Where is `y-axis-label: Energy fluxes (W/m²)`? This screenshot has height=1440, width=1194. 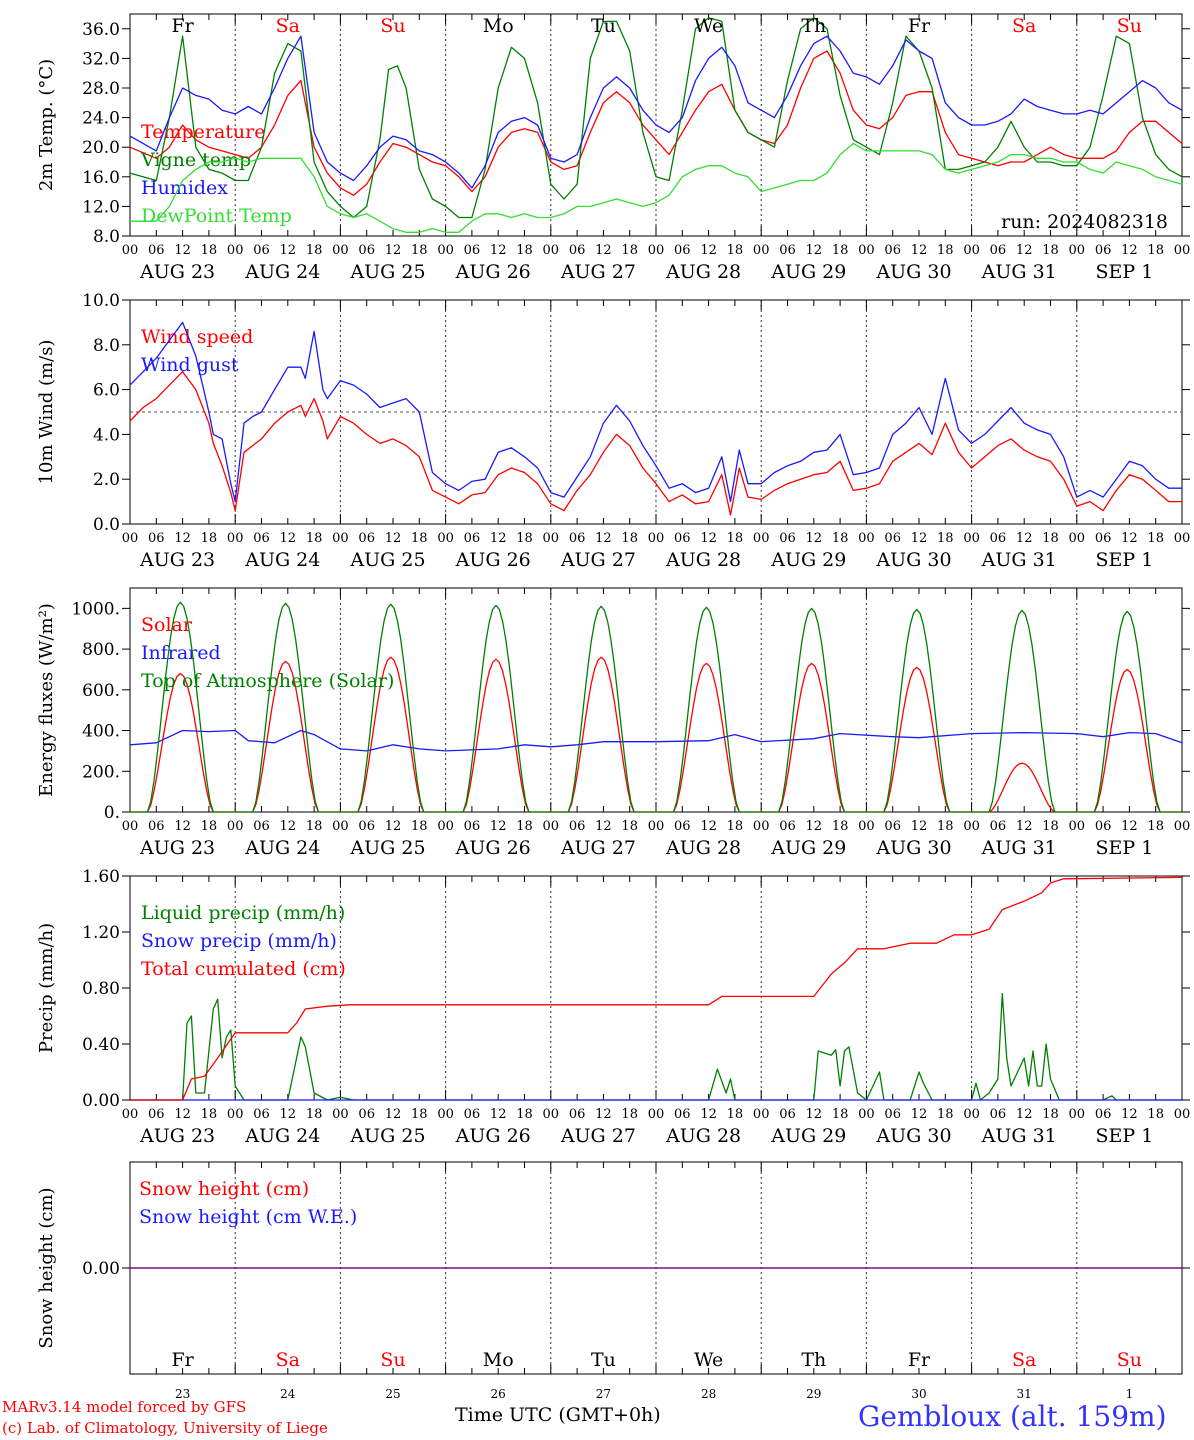 y-axis-label: Energy fluxes (W/m²) is located at coordinates (46, 700).